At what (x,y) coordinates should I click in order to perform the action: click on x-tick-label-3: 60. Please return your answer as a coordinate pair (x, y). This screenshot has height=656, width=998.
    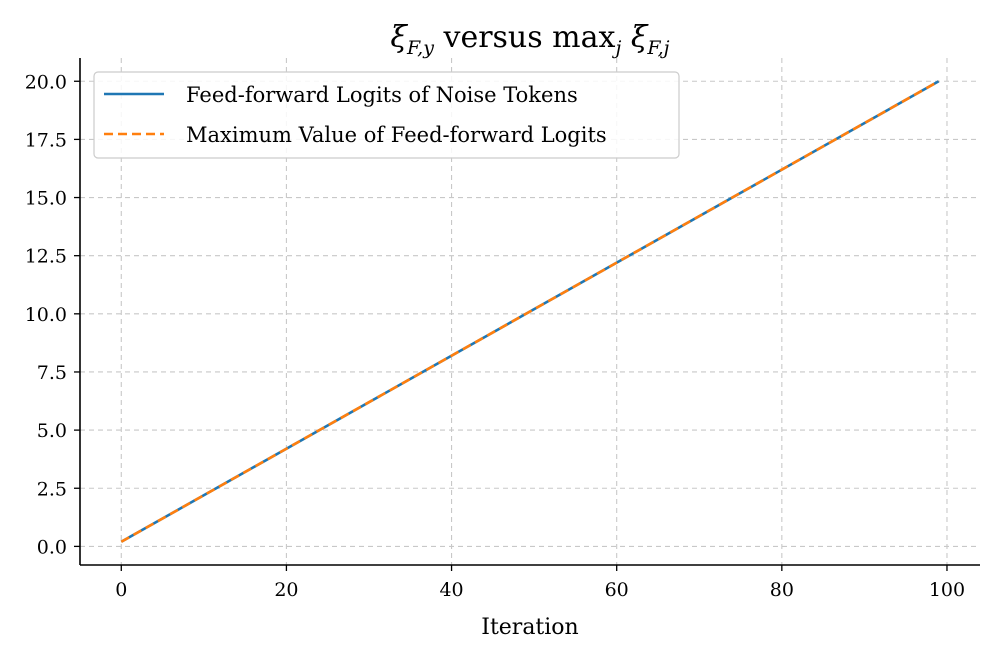
    Looking at the image, I should click on (617, 590).